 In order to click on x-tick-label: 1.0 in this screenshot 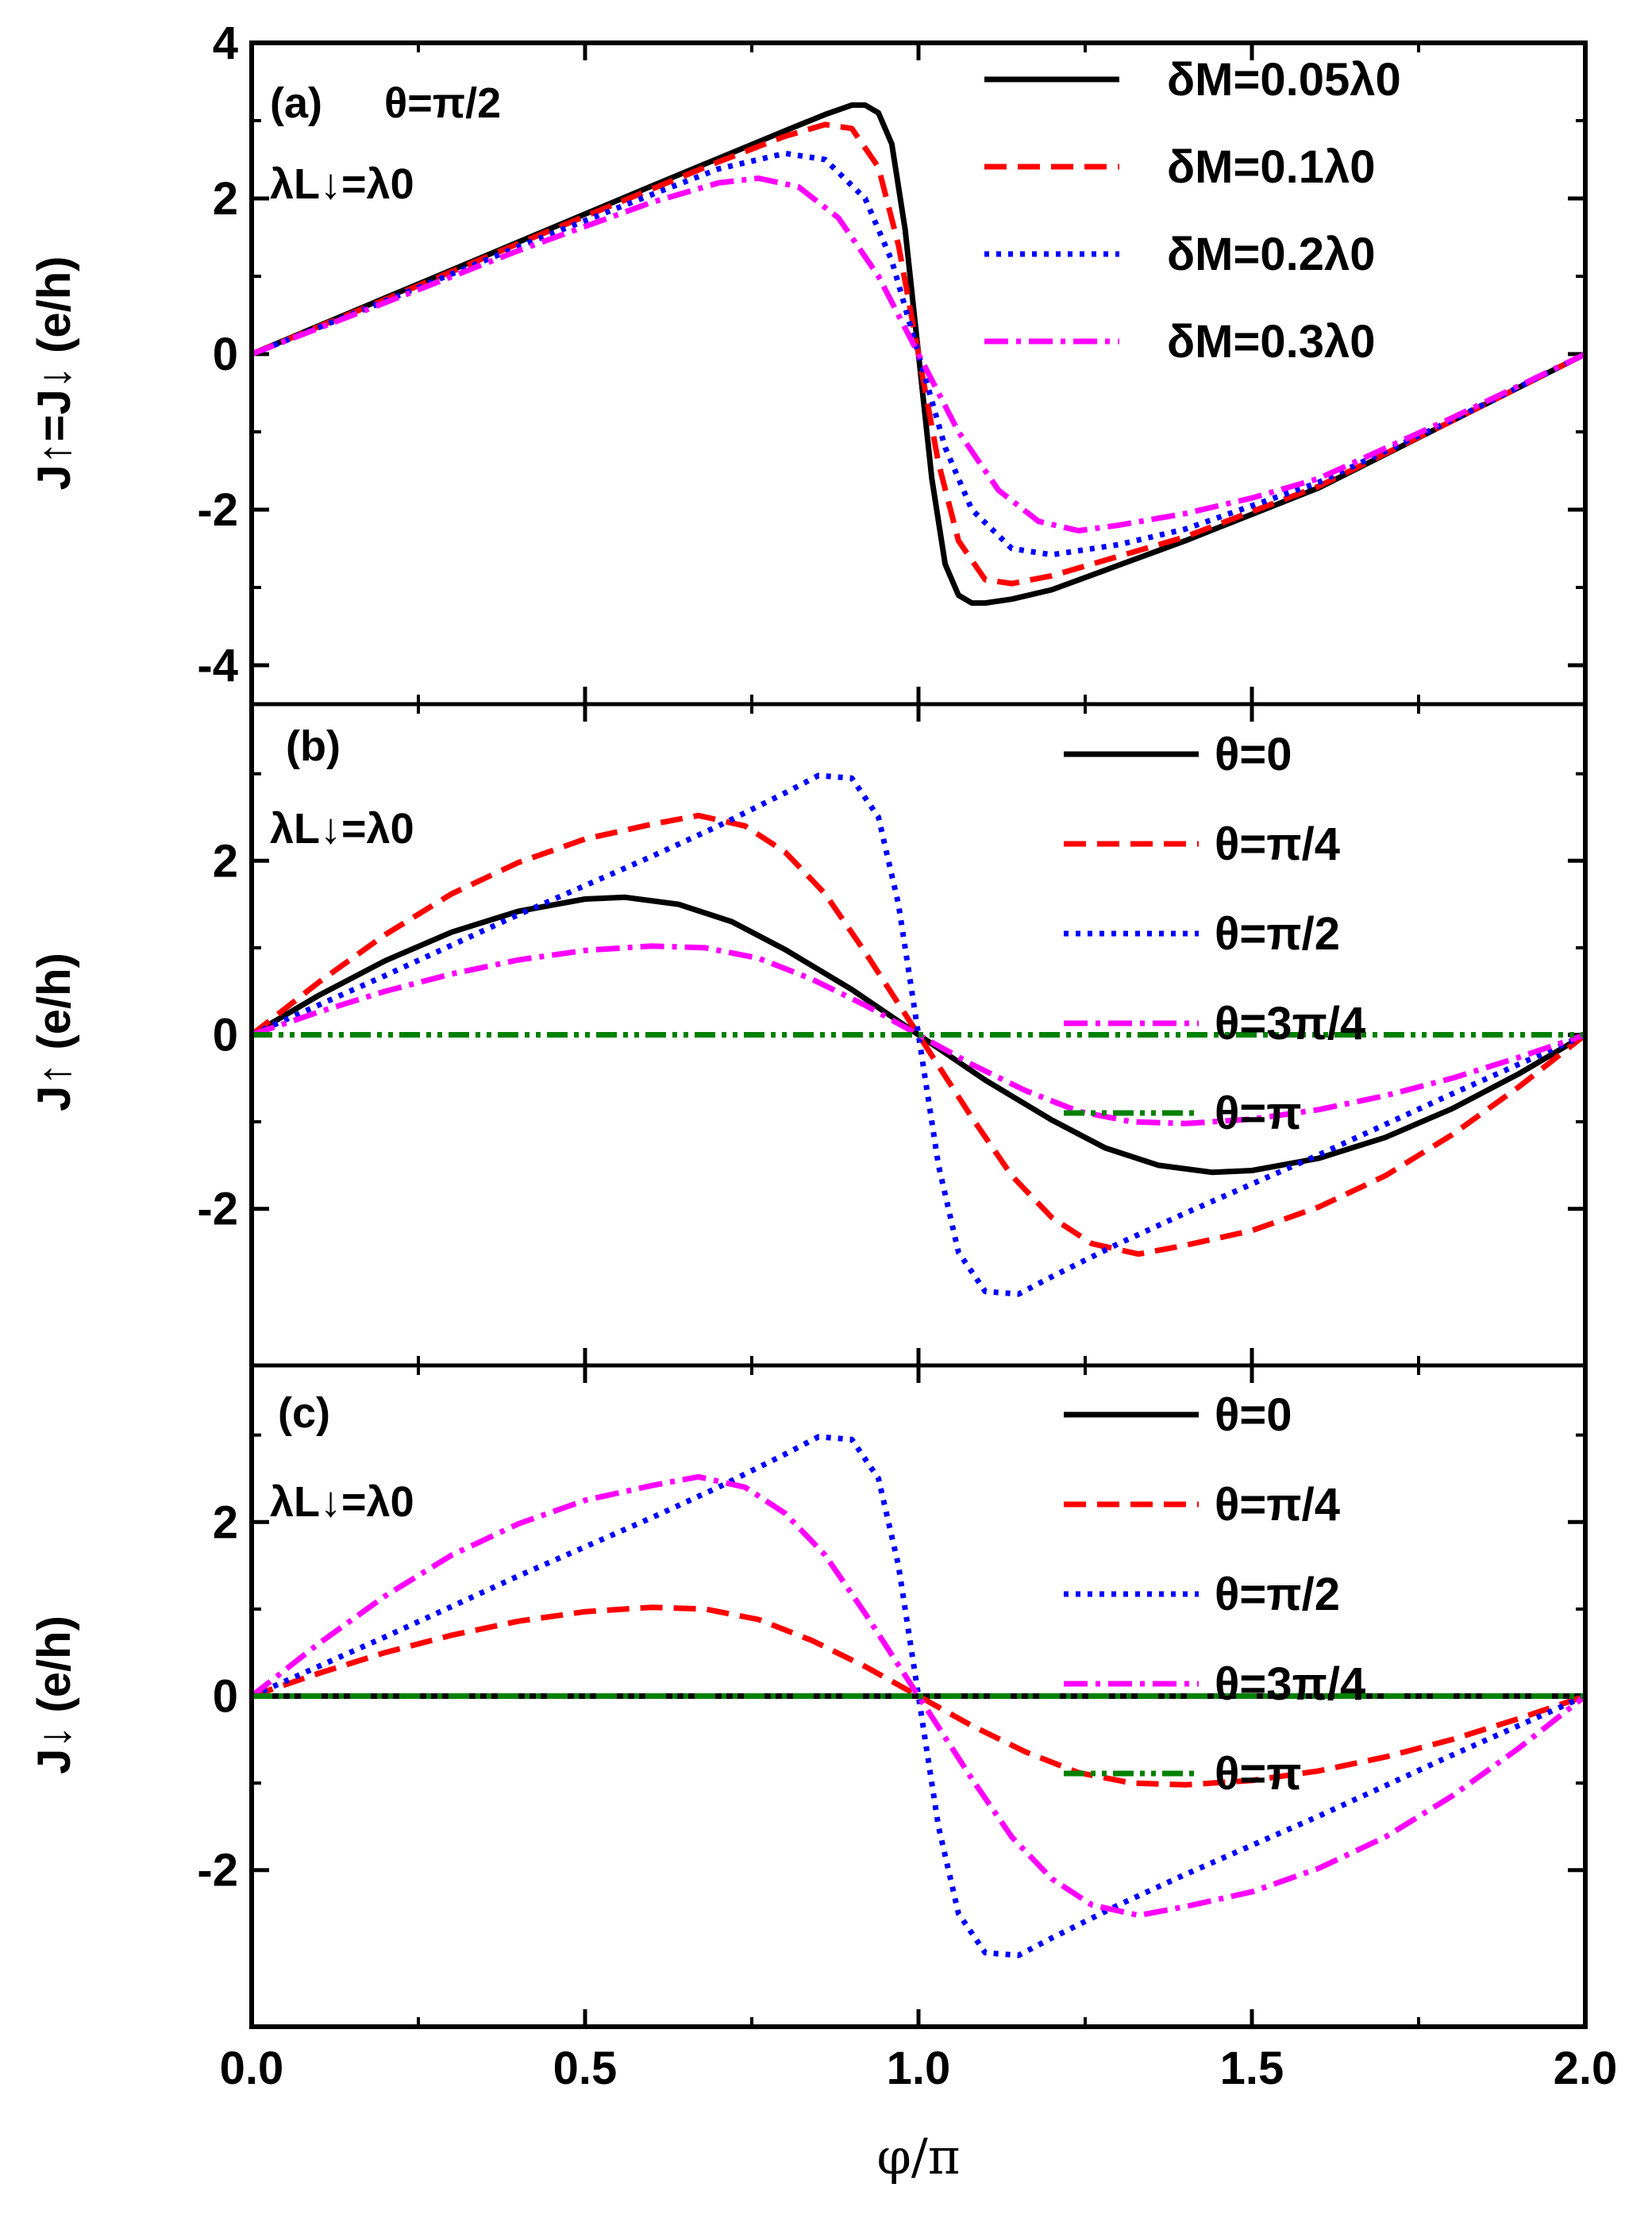, I will do `click(919, 2068)`.